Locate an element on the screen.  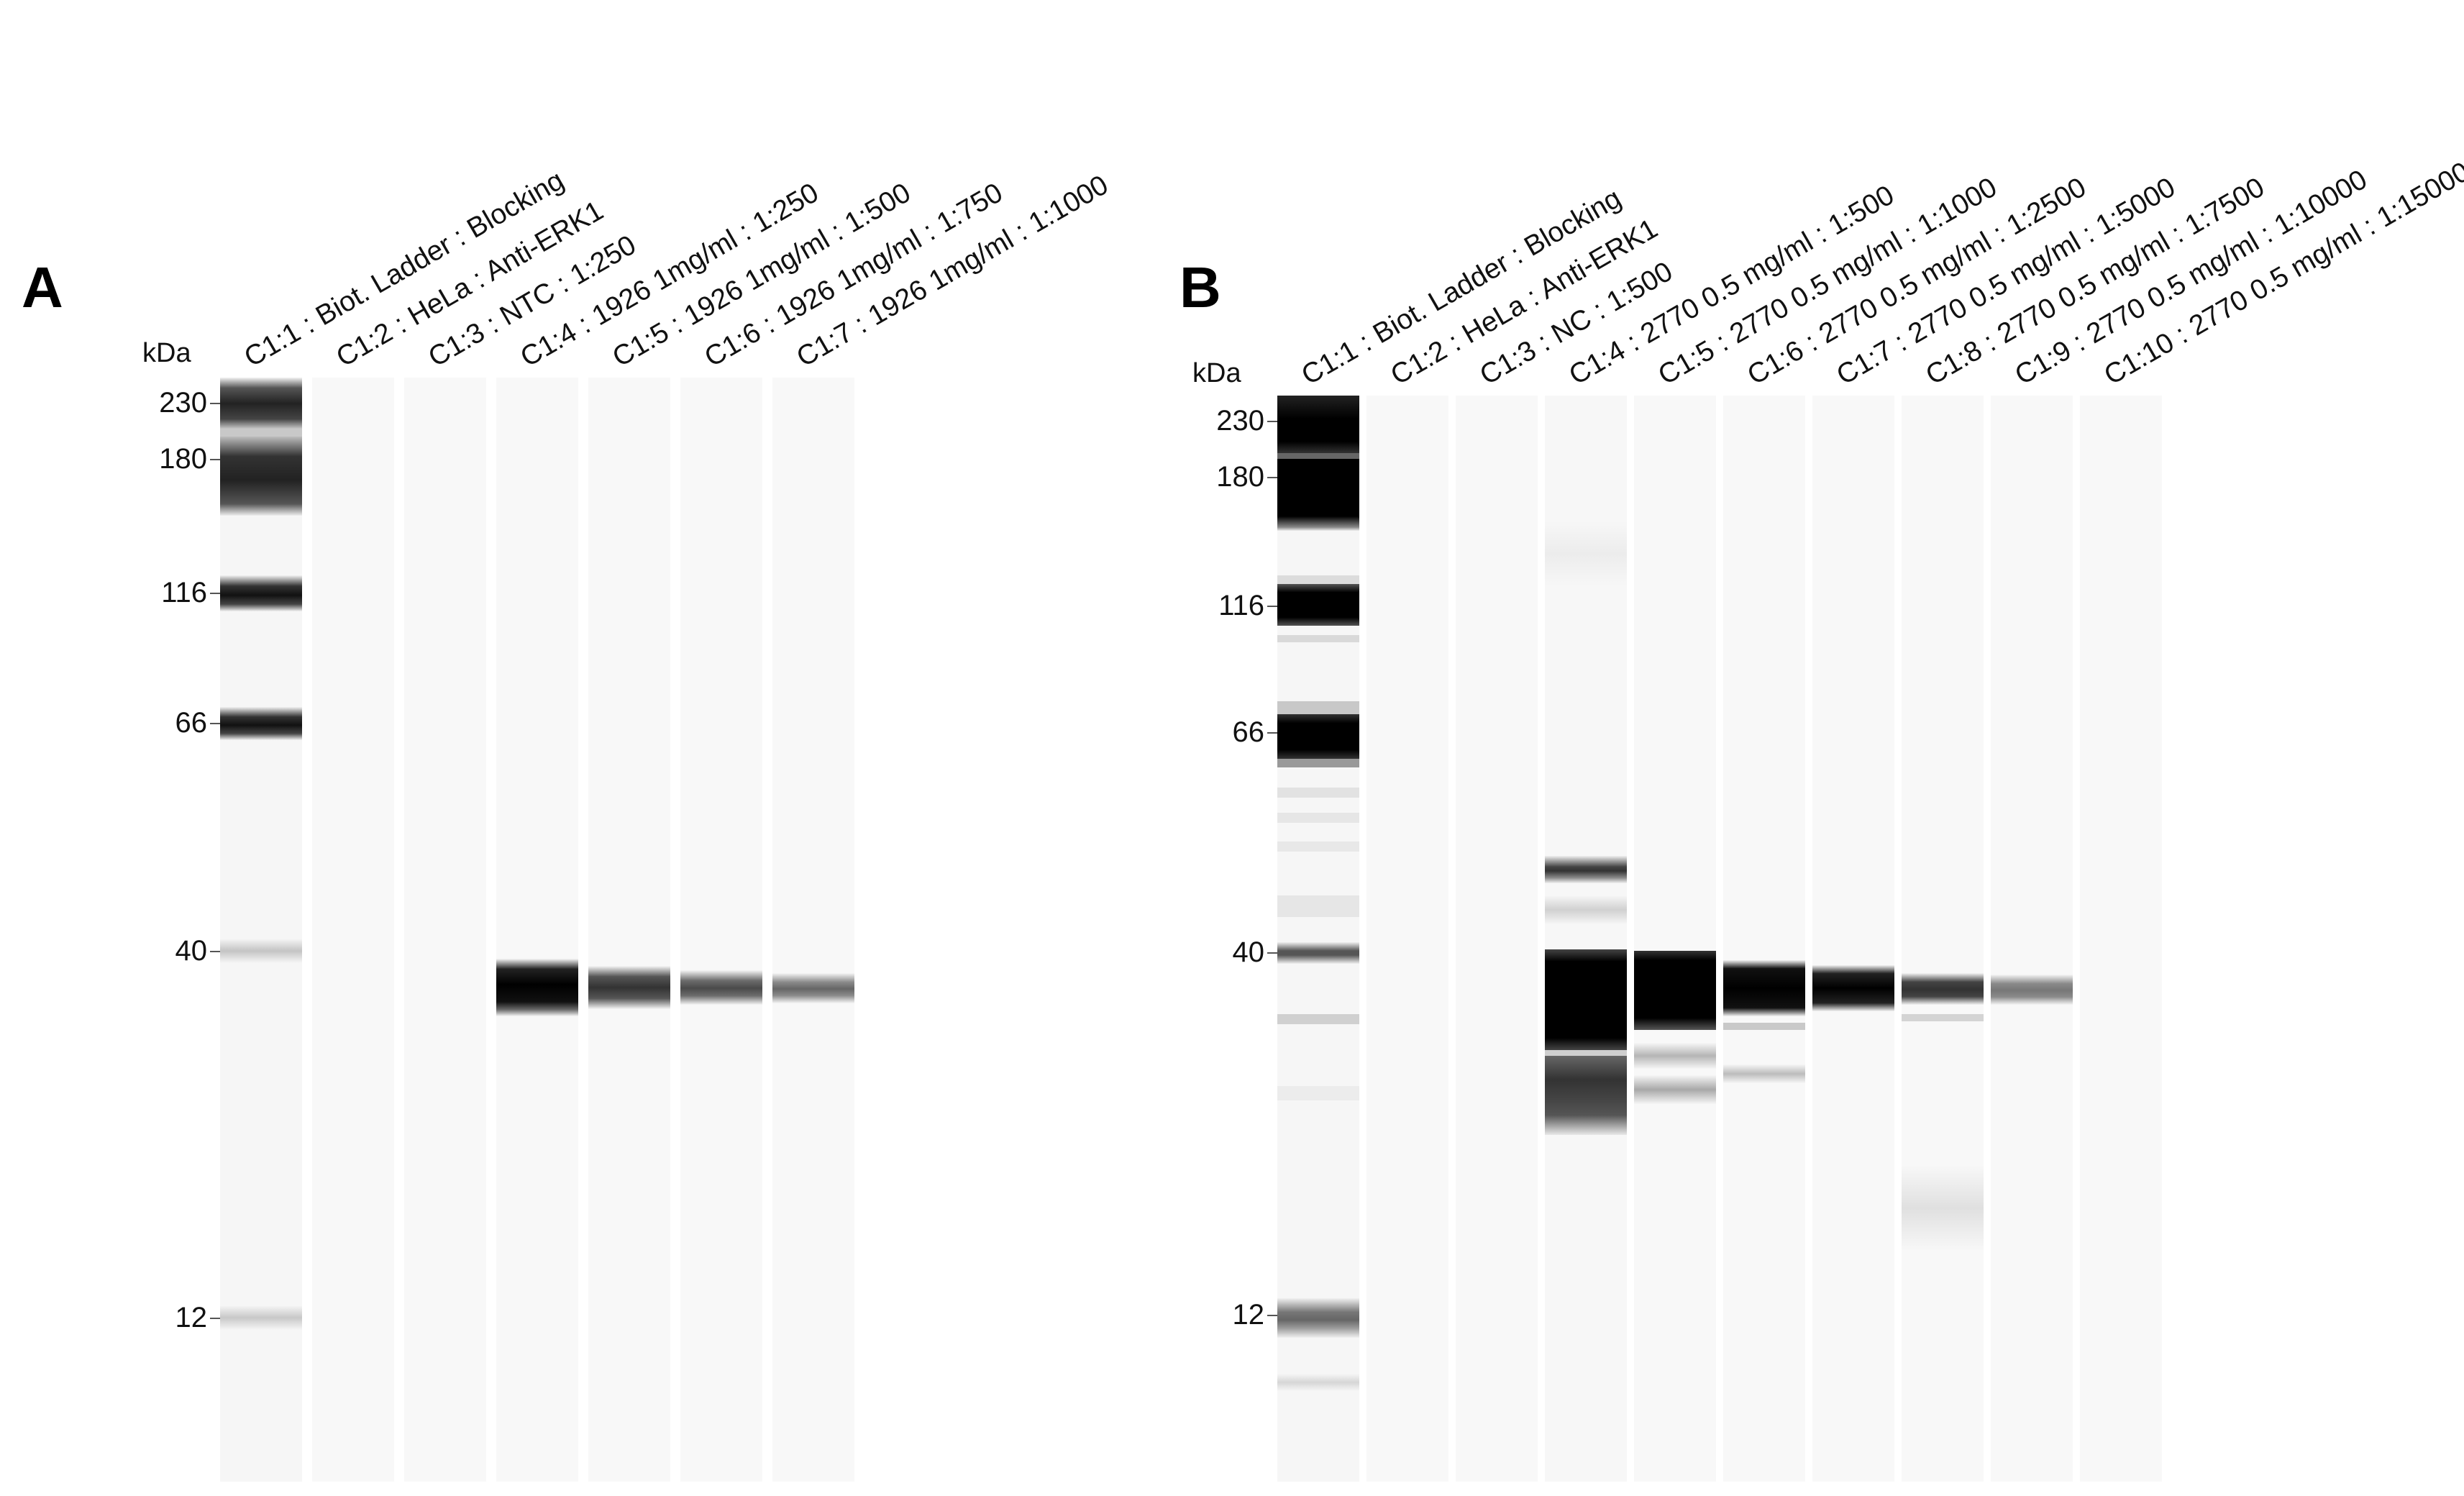
lane-b5: C1:5 : 2770 0.5 mg/ml : 1:1000 is located at coordinates (1818, 827).